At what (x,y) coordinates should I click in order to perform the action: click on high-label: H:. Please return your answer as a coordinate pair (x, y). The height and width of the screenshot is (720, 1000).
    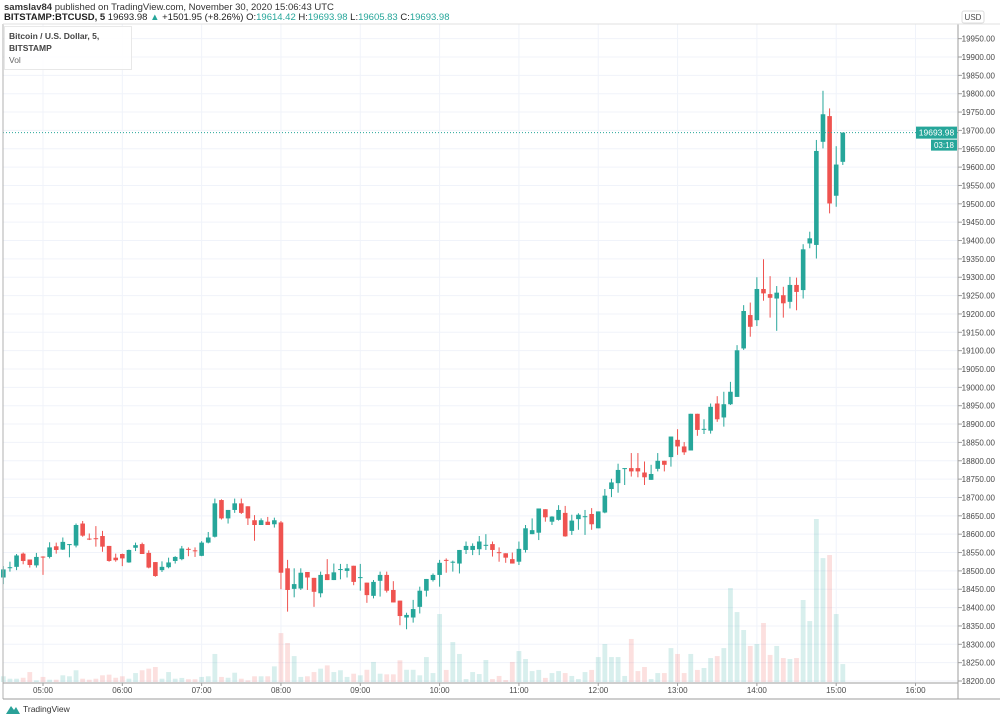
    Looking at the image, I should click on (303, 17).